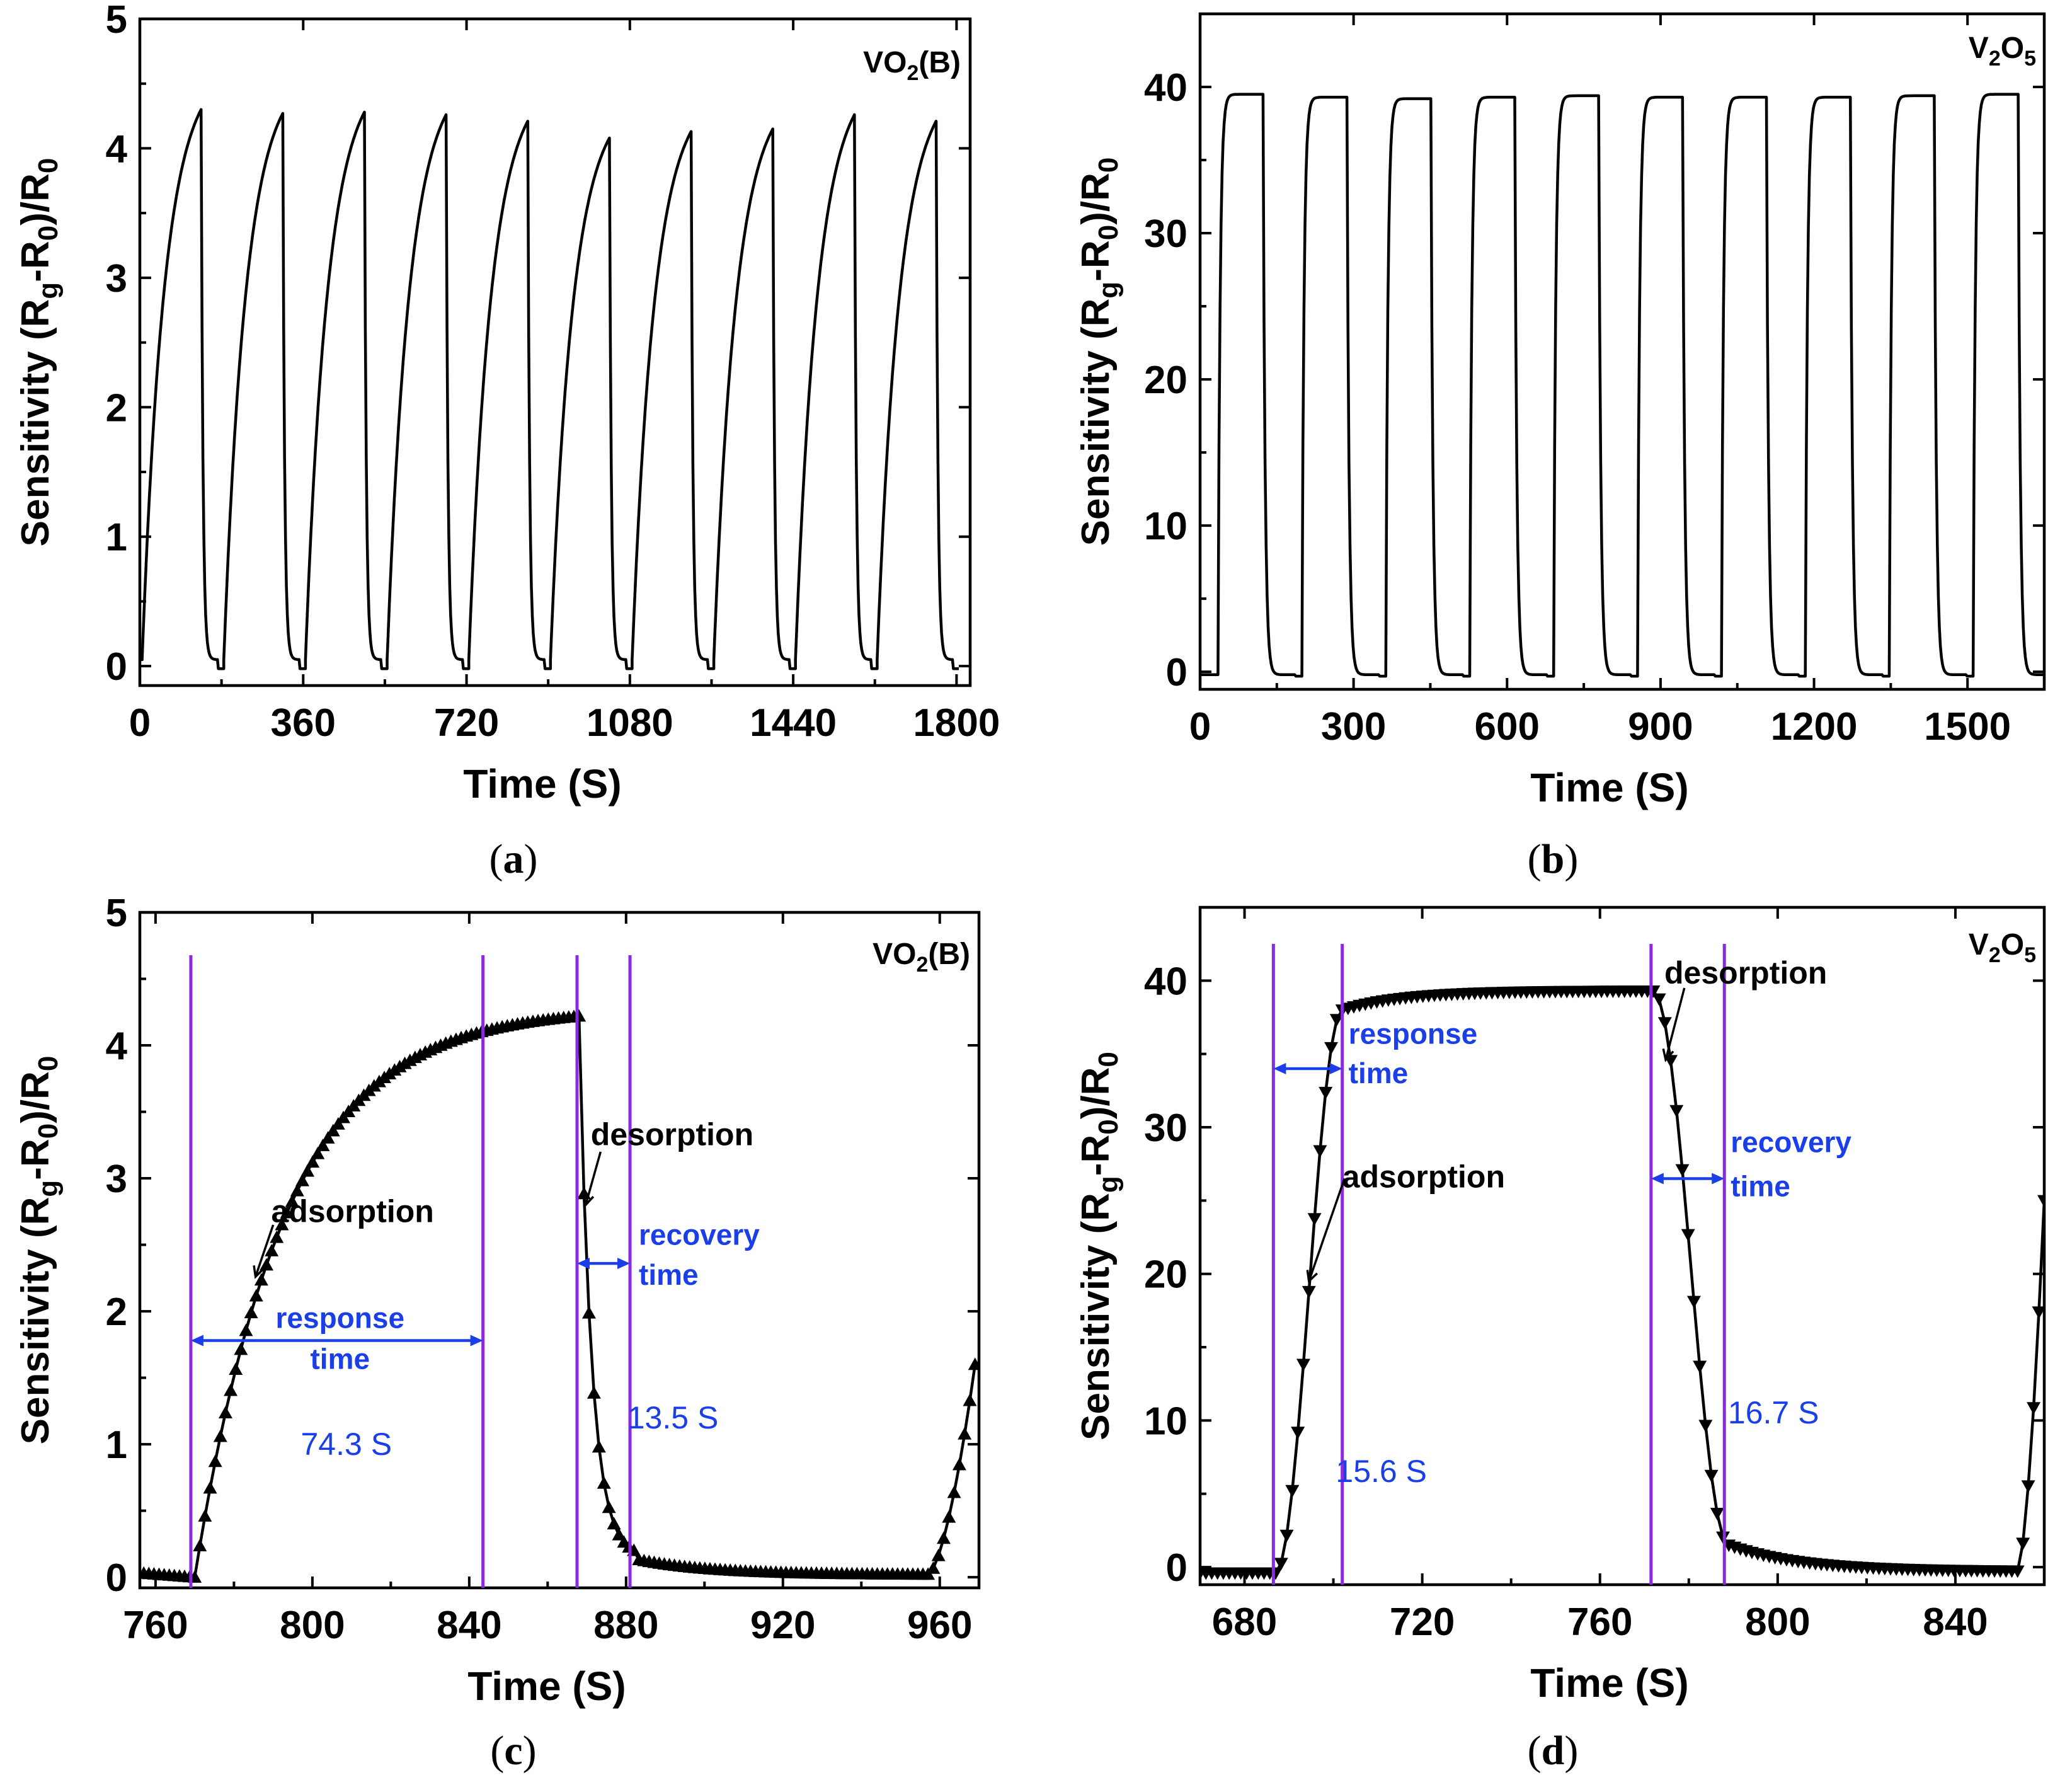 Image resolution: width=2060 pixels, height=1792 pixels. What do you see at coordinates (921, 957) in the screenshot?
I see `material-label: VO2(B)` at bounding box center [921, 957].